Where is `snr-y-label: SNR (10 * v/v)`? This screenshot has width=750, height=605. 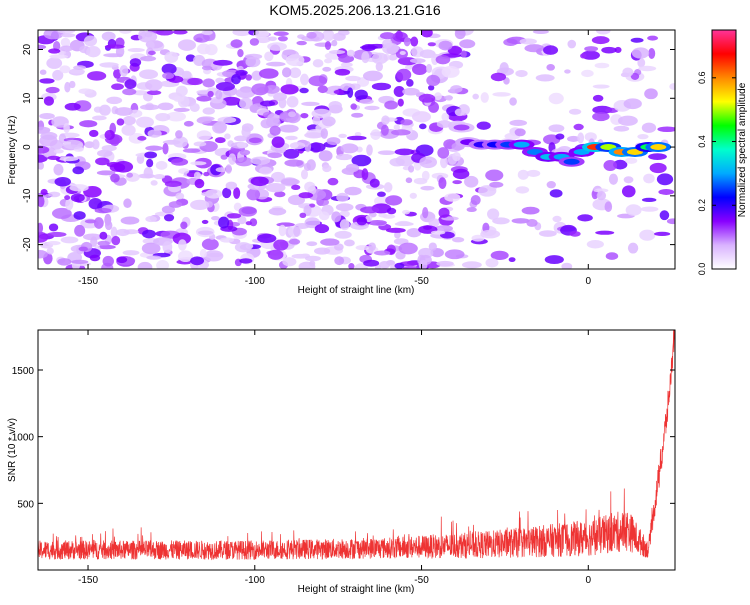
snr-y-label: SNR (10 * v/v) is located at coordinates (12, 450).